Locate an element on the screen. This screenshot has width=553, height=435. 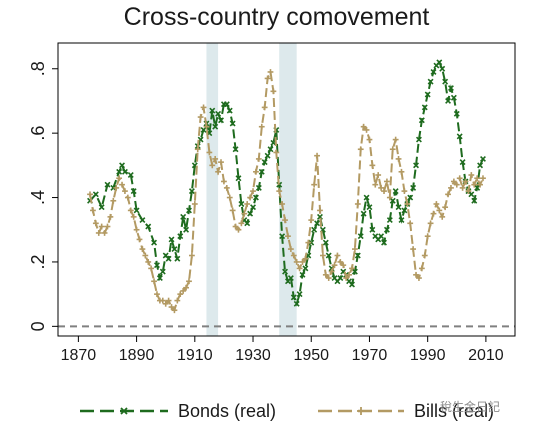
x-tick-label: 1970 is located at coordinates (370, 355).